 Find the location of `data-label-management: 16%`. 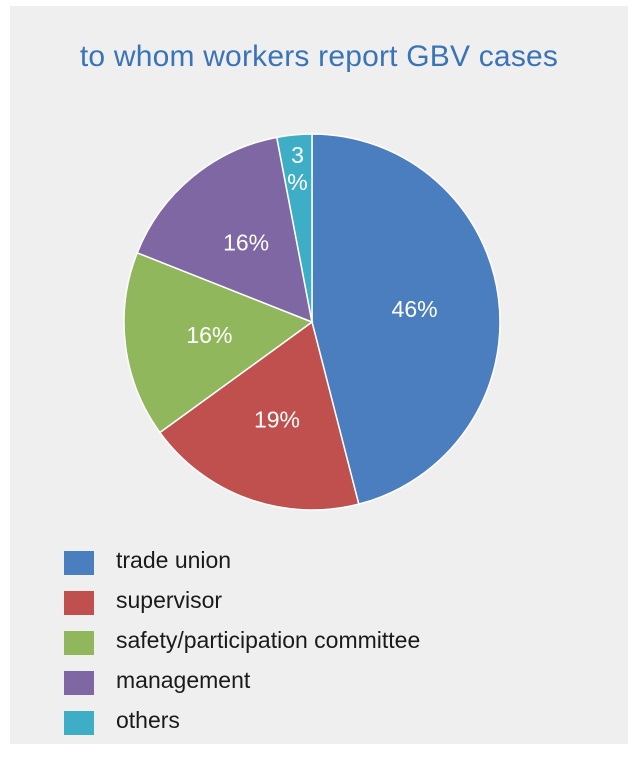

data-label-management: 16% is located at coordinates (246, 242).